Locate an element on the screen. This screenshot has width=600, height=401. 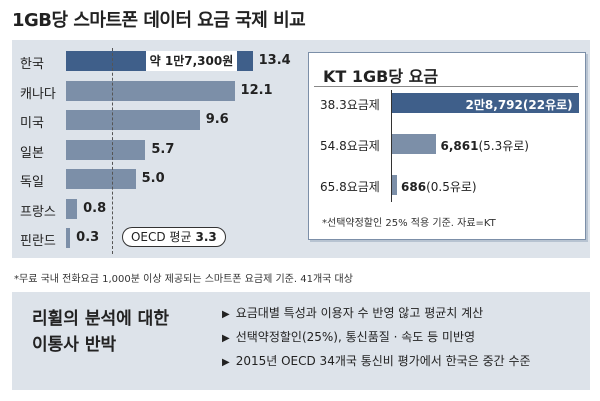
rebuttal-point-text: 2015년 OECD 34개국 통신비 평가에서 한국은 중간 수준 is located at coordinates (383, 361).